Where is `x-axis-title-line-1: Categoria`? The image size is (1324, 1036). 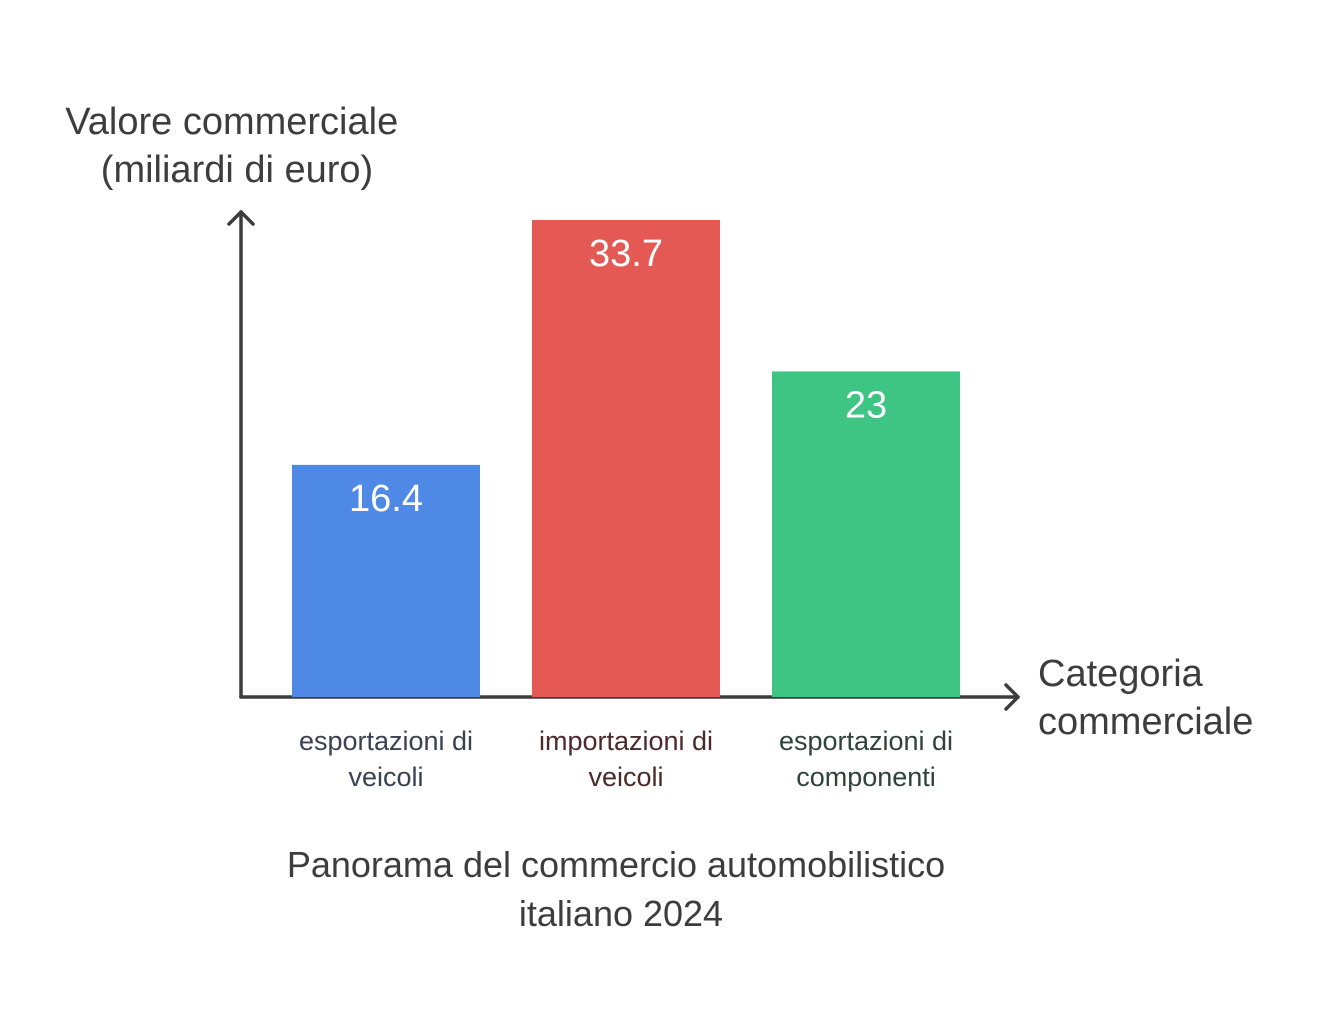
x-axis-title-line-1: Categoria is located at coordinates (1121, 674).